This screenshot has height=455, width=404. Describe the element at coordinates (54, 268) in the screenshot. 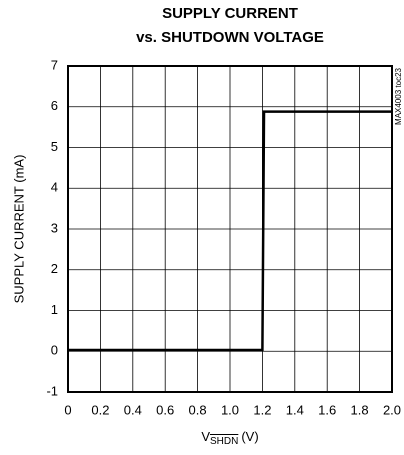

I see `y-tick-label: 2` at that location.